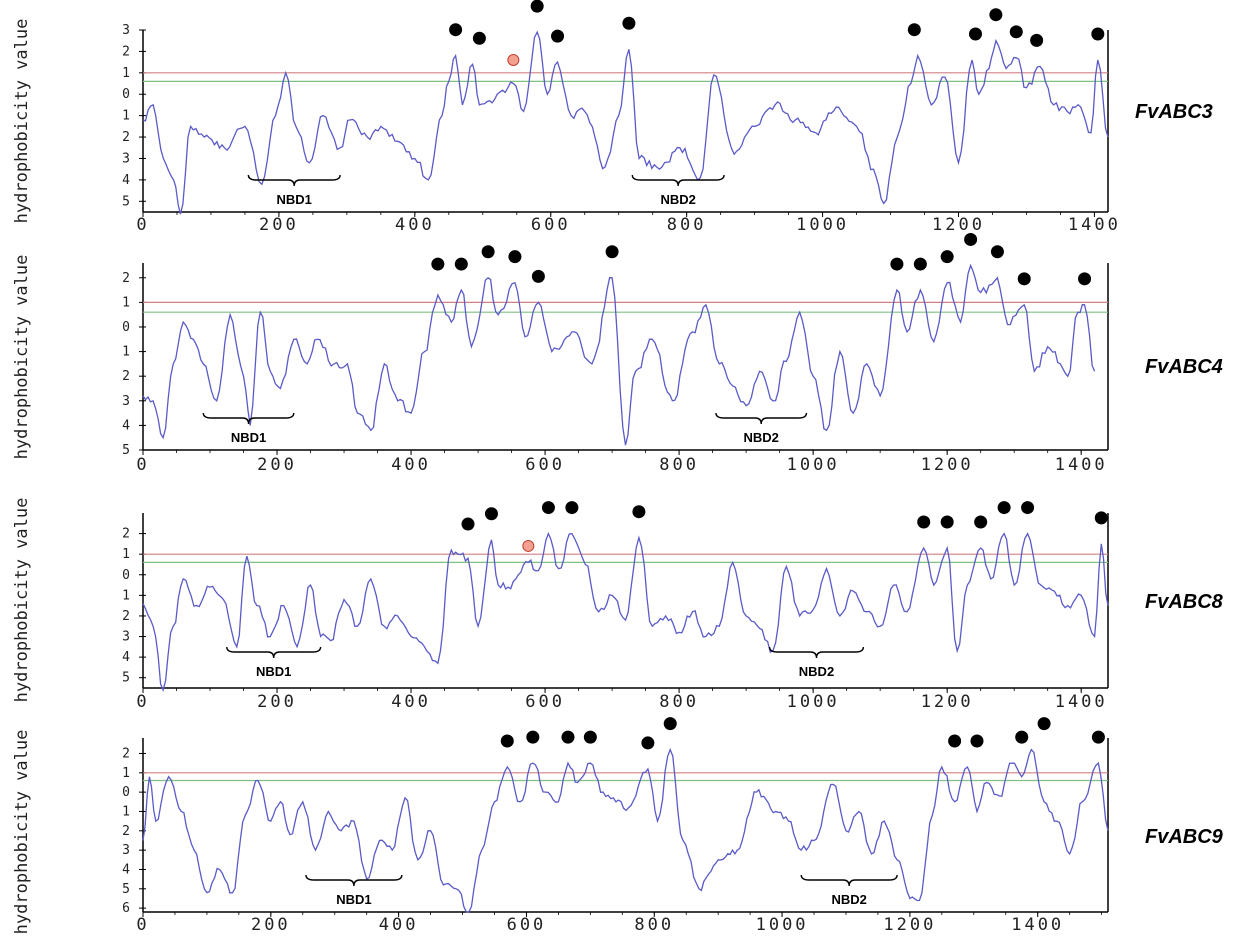  Describe the element at coordinates (1174, 112) in the screenshot. I see `panel-label: FvABC3` at that location.